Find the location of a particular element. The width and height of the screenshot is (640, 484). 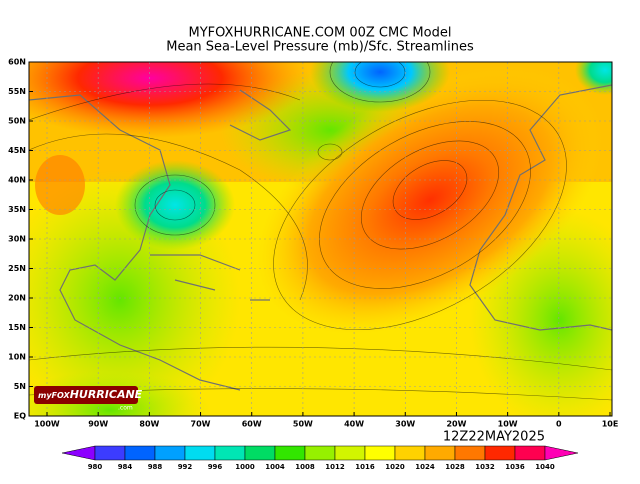

lat-label: 60N is located at coordinates (17, 62).